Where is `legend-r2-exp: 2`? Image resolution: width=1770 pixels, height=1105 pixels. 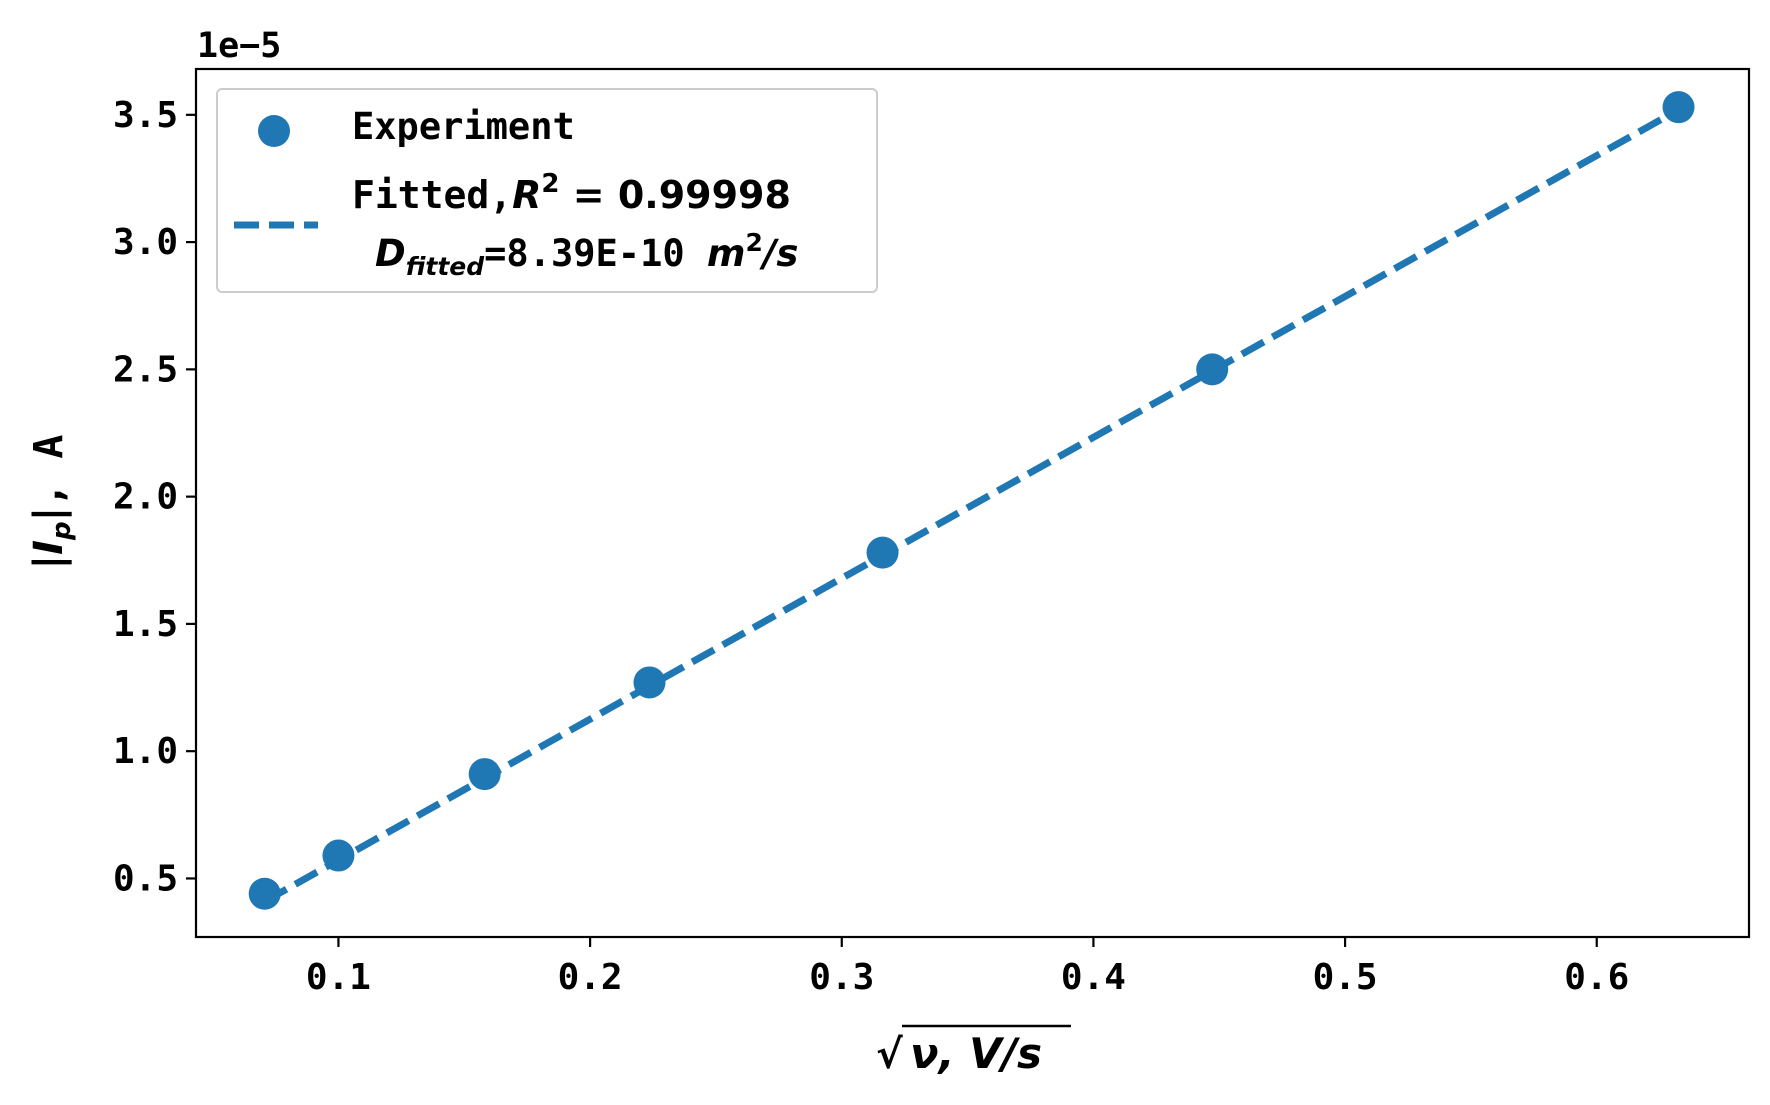
legend-r2-exp: 2 is located at coordinates (550, 184).